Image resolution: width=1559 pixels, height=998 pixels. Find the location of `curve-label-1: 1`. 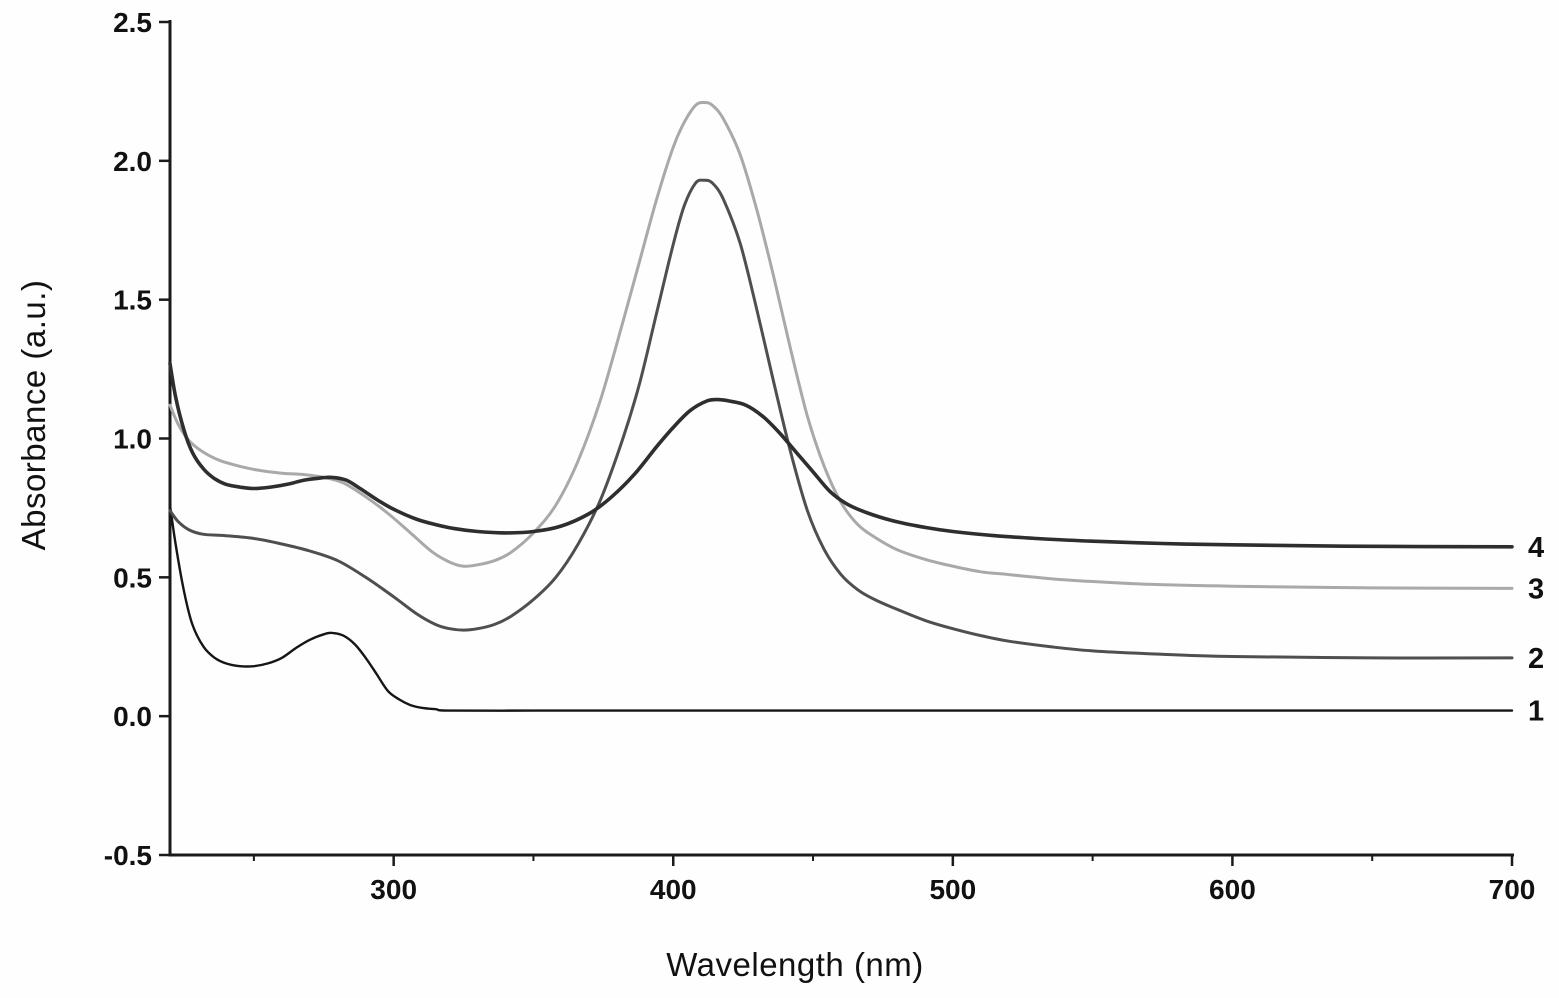

curve-label-1: 1 is located at coordinates (1536, 712).